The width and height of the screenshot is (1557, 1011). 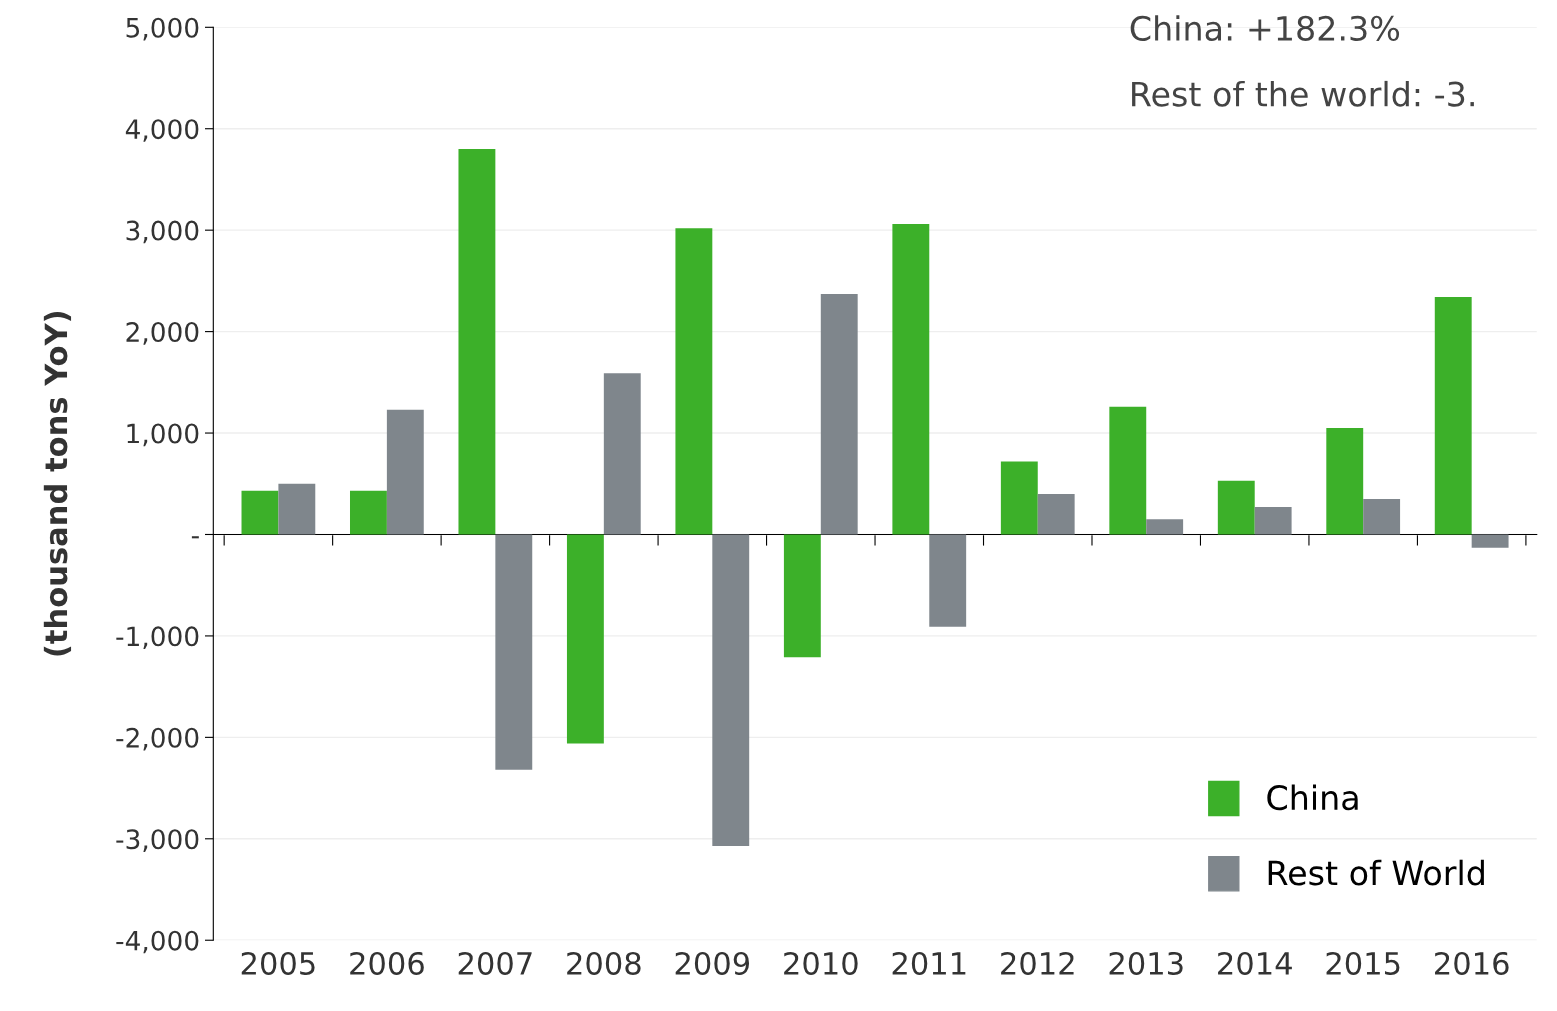 What do you see at coordinates (1312, 797) in the screenshot?
I see `legend-label: China` at bounding box center [1312, 797].